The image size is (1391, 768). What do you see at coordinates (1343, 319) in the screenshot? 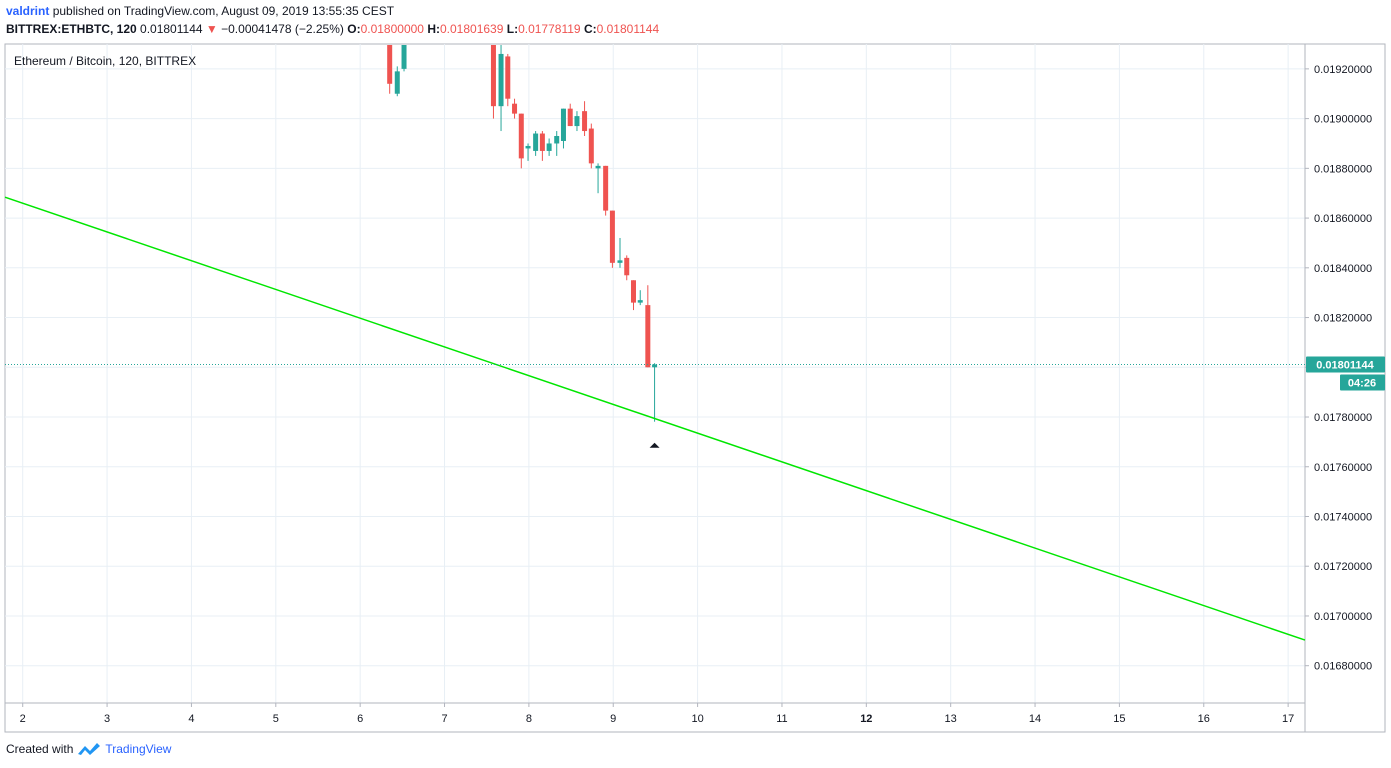
I see `y-tick-label: 0.01820000` at bounding box center [1343, 319].